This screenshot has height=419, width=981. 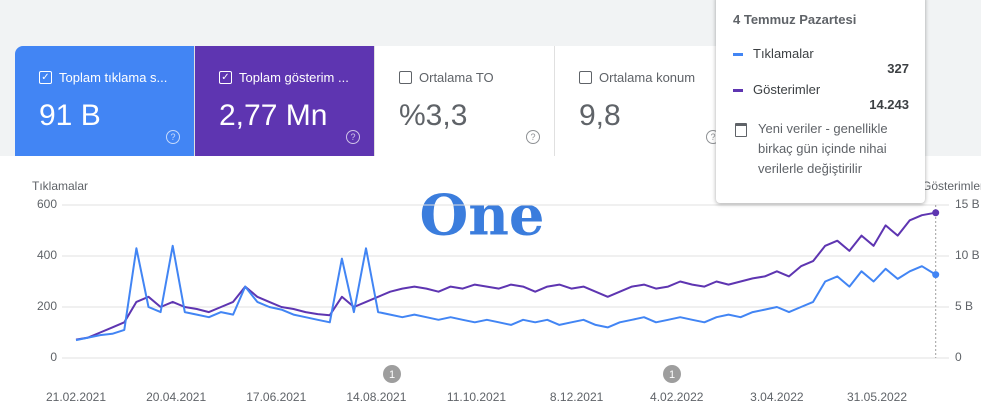 I want to click on metric-card: Ortalama konum 9,8?, so click(x=645, y=101).